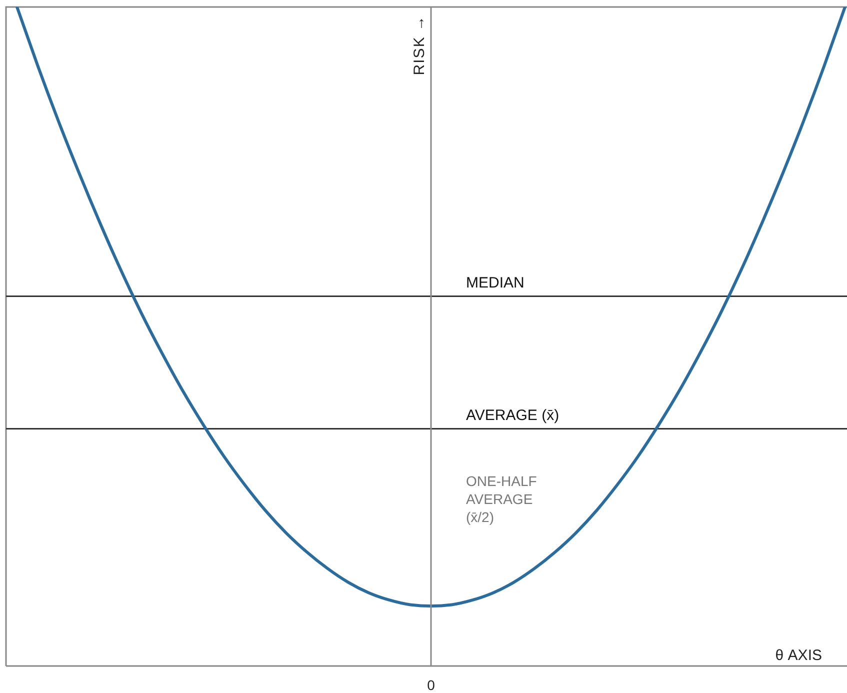  What do you see at coordinates (431, 685) in the screenshot?
I see `text: 0` at bounding box center [431, 685].